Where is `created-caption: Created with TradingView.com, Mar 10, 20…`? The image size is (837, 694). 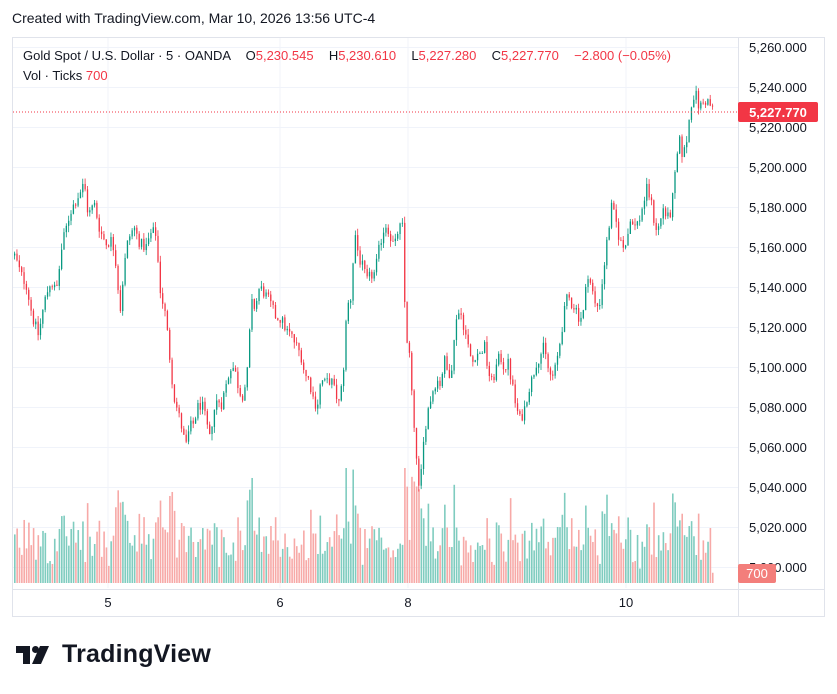 created-caption: Created with TradingView.com, Mar 10, 20… is located at coordinates (194, 18).